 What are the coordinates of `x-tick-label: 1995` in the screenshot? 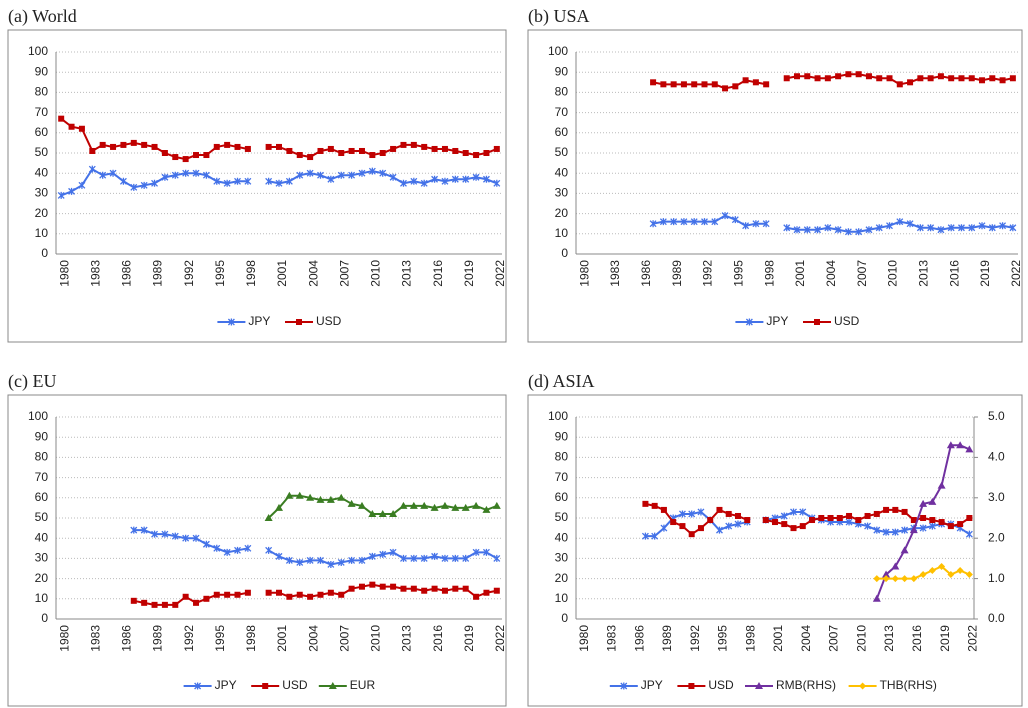 It's located at (738, 273).